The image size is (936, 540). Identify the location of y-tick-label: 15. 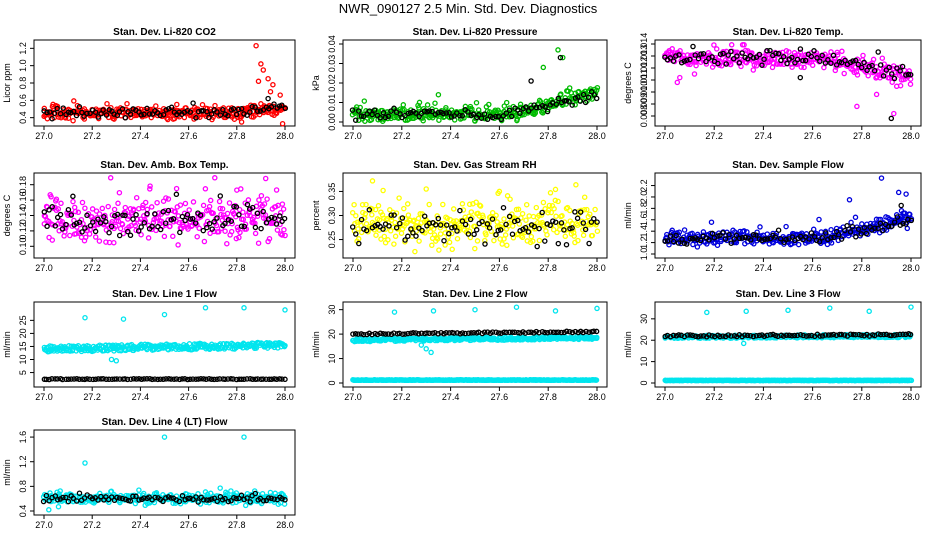
(23, 346).